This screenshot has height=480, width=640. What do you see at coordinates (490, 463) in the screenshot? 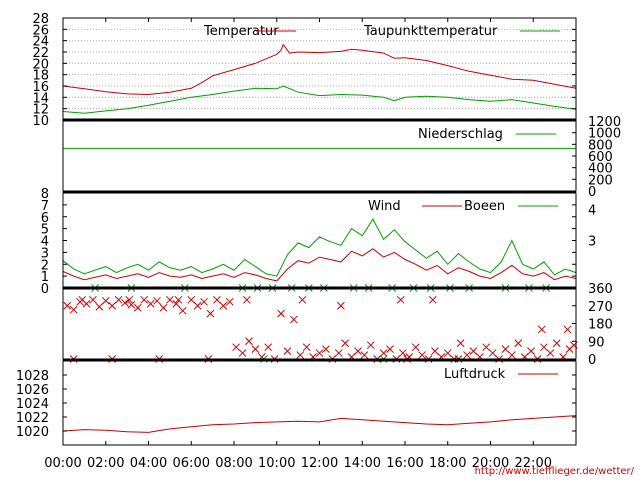
I see `x-tick-label: 20:00` at bounding box center [490, 463].